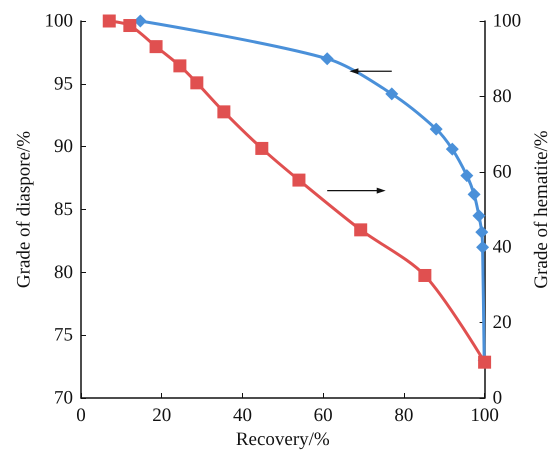 The width and height of the screenshot is (559, 456). What do you see at coordinates (323, 415) in the screenshot?
I see `x-tick-label: 60` at bounding box center [323, 415].